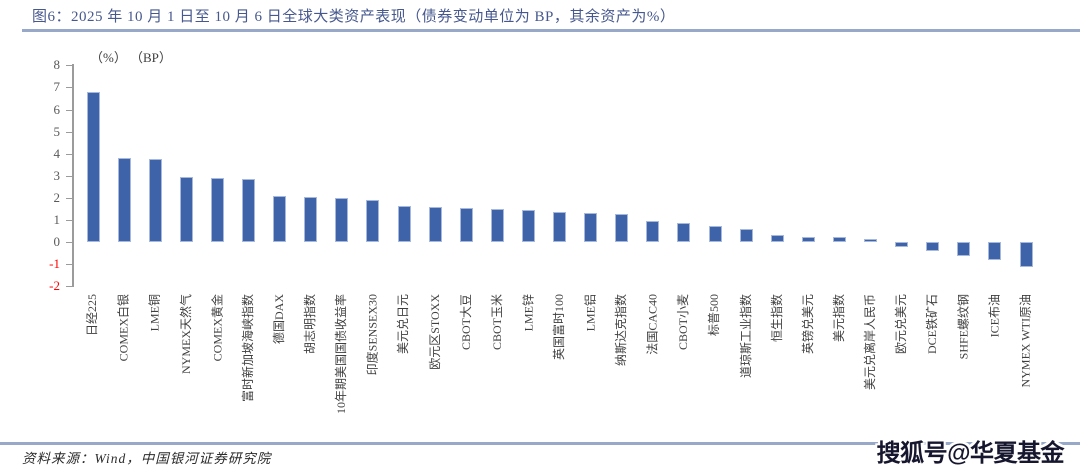  I want to click on x-axis-label: 美元兑日元, so click(403, 324).